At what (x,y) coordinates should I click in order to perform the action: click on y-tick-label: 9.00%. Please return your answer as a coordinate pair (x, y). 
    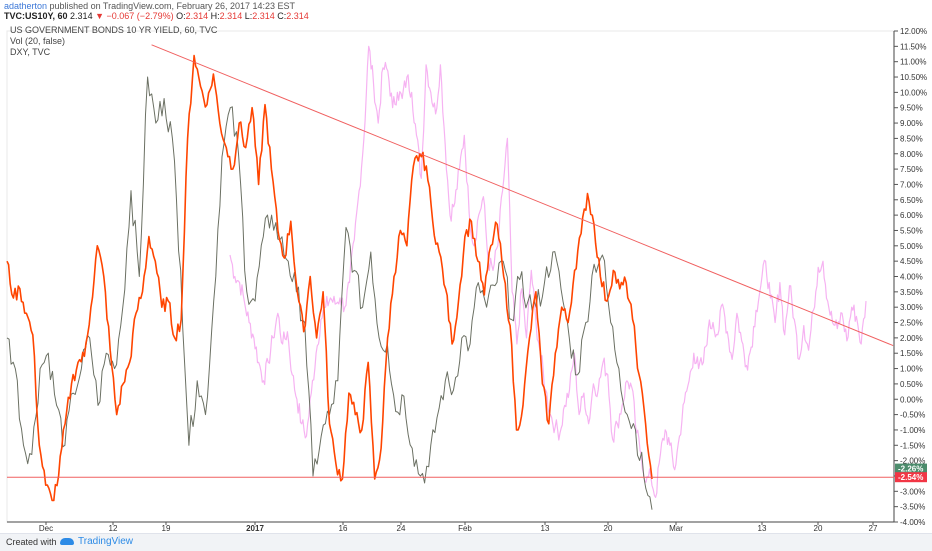
    Looking at the image, I should click on (911, 123).